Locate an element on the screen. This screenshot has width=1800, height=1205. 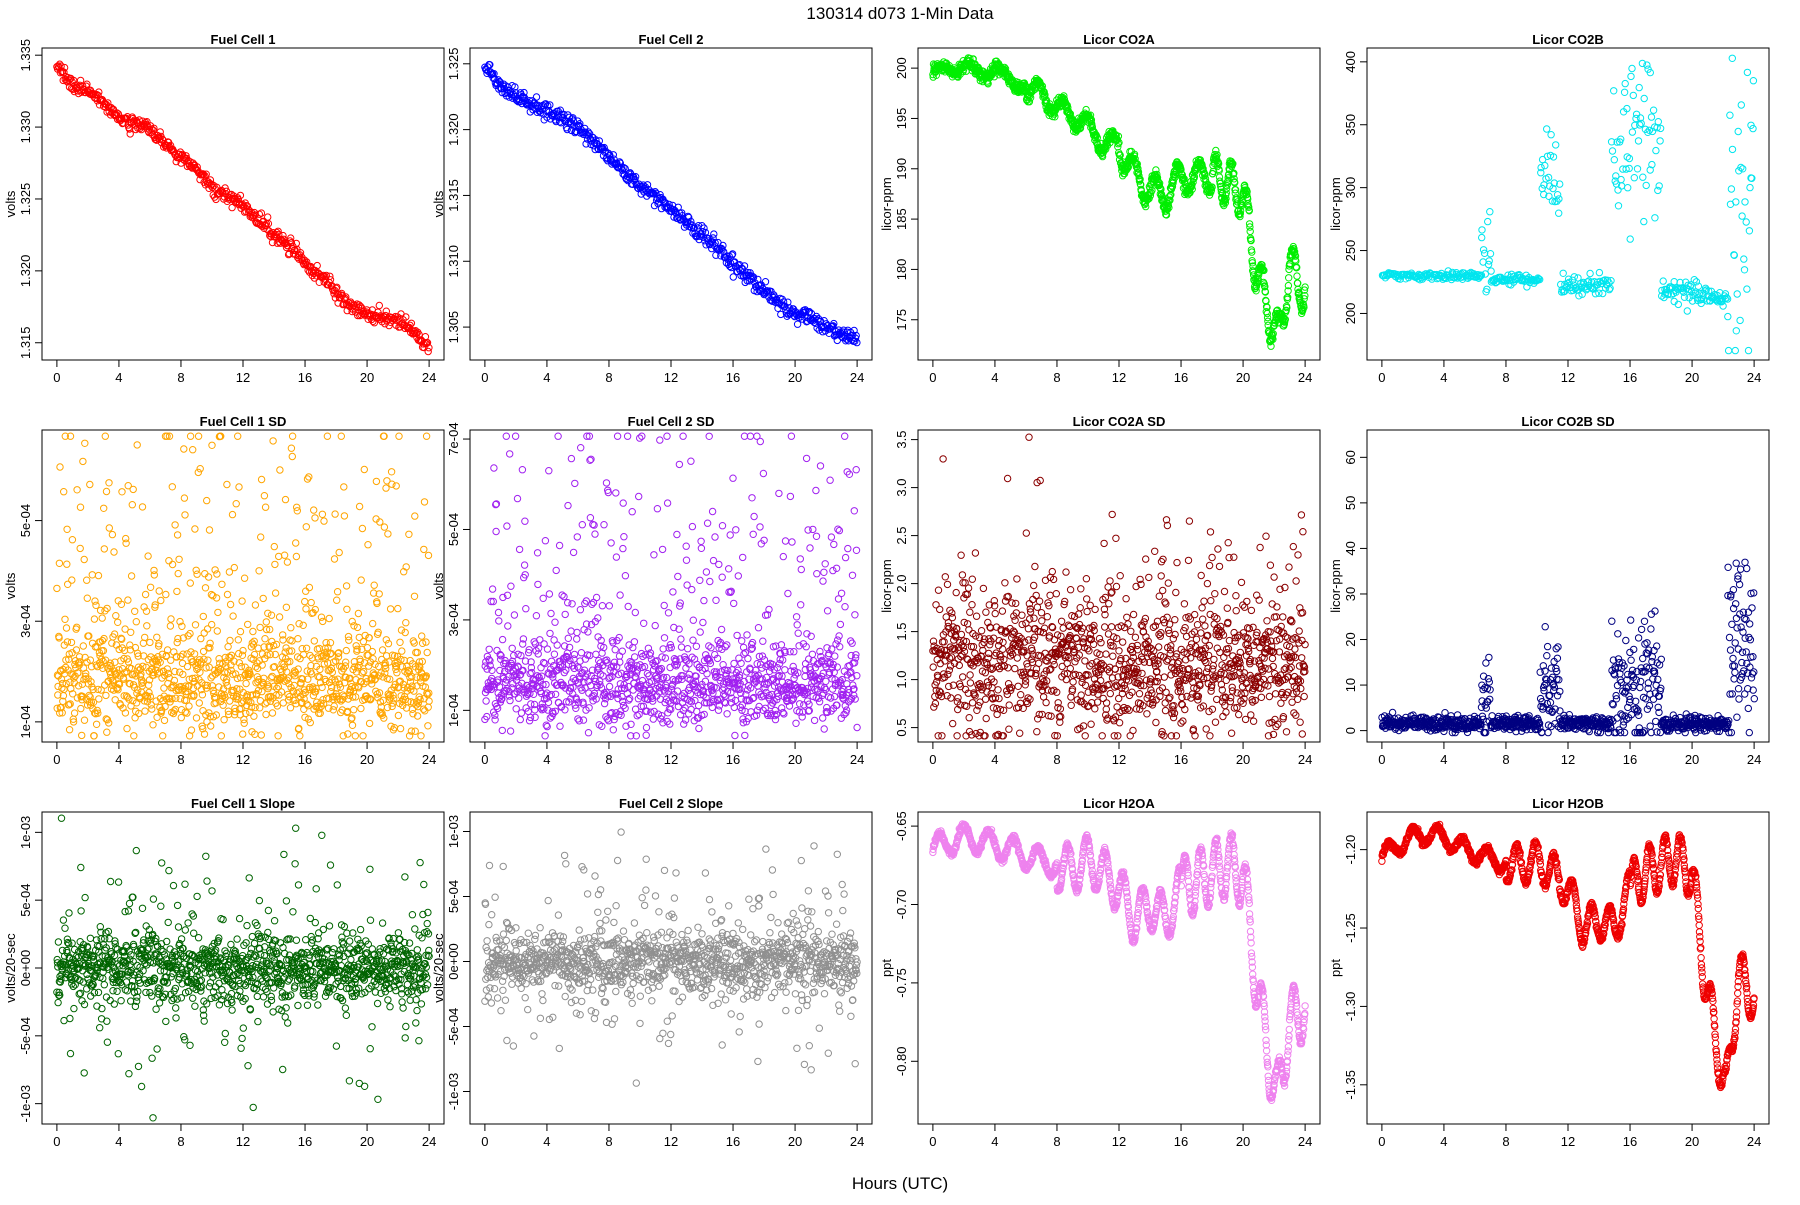
y-tick-label: 1.330 is located at coordinates (25, 127).